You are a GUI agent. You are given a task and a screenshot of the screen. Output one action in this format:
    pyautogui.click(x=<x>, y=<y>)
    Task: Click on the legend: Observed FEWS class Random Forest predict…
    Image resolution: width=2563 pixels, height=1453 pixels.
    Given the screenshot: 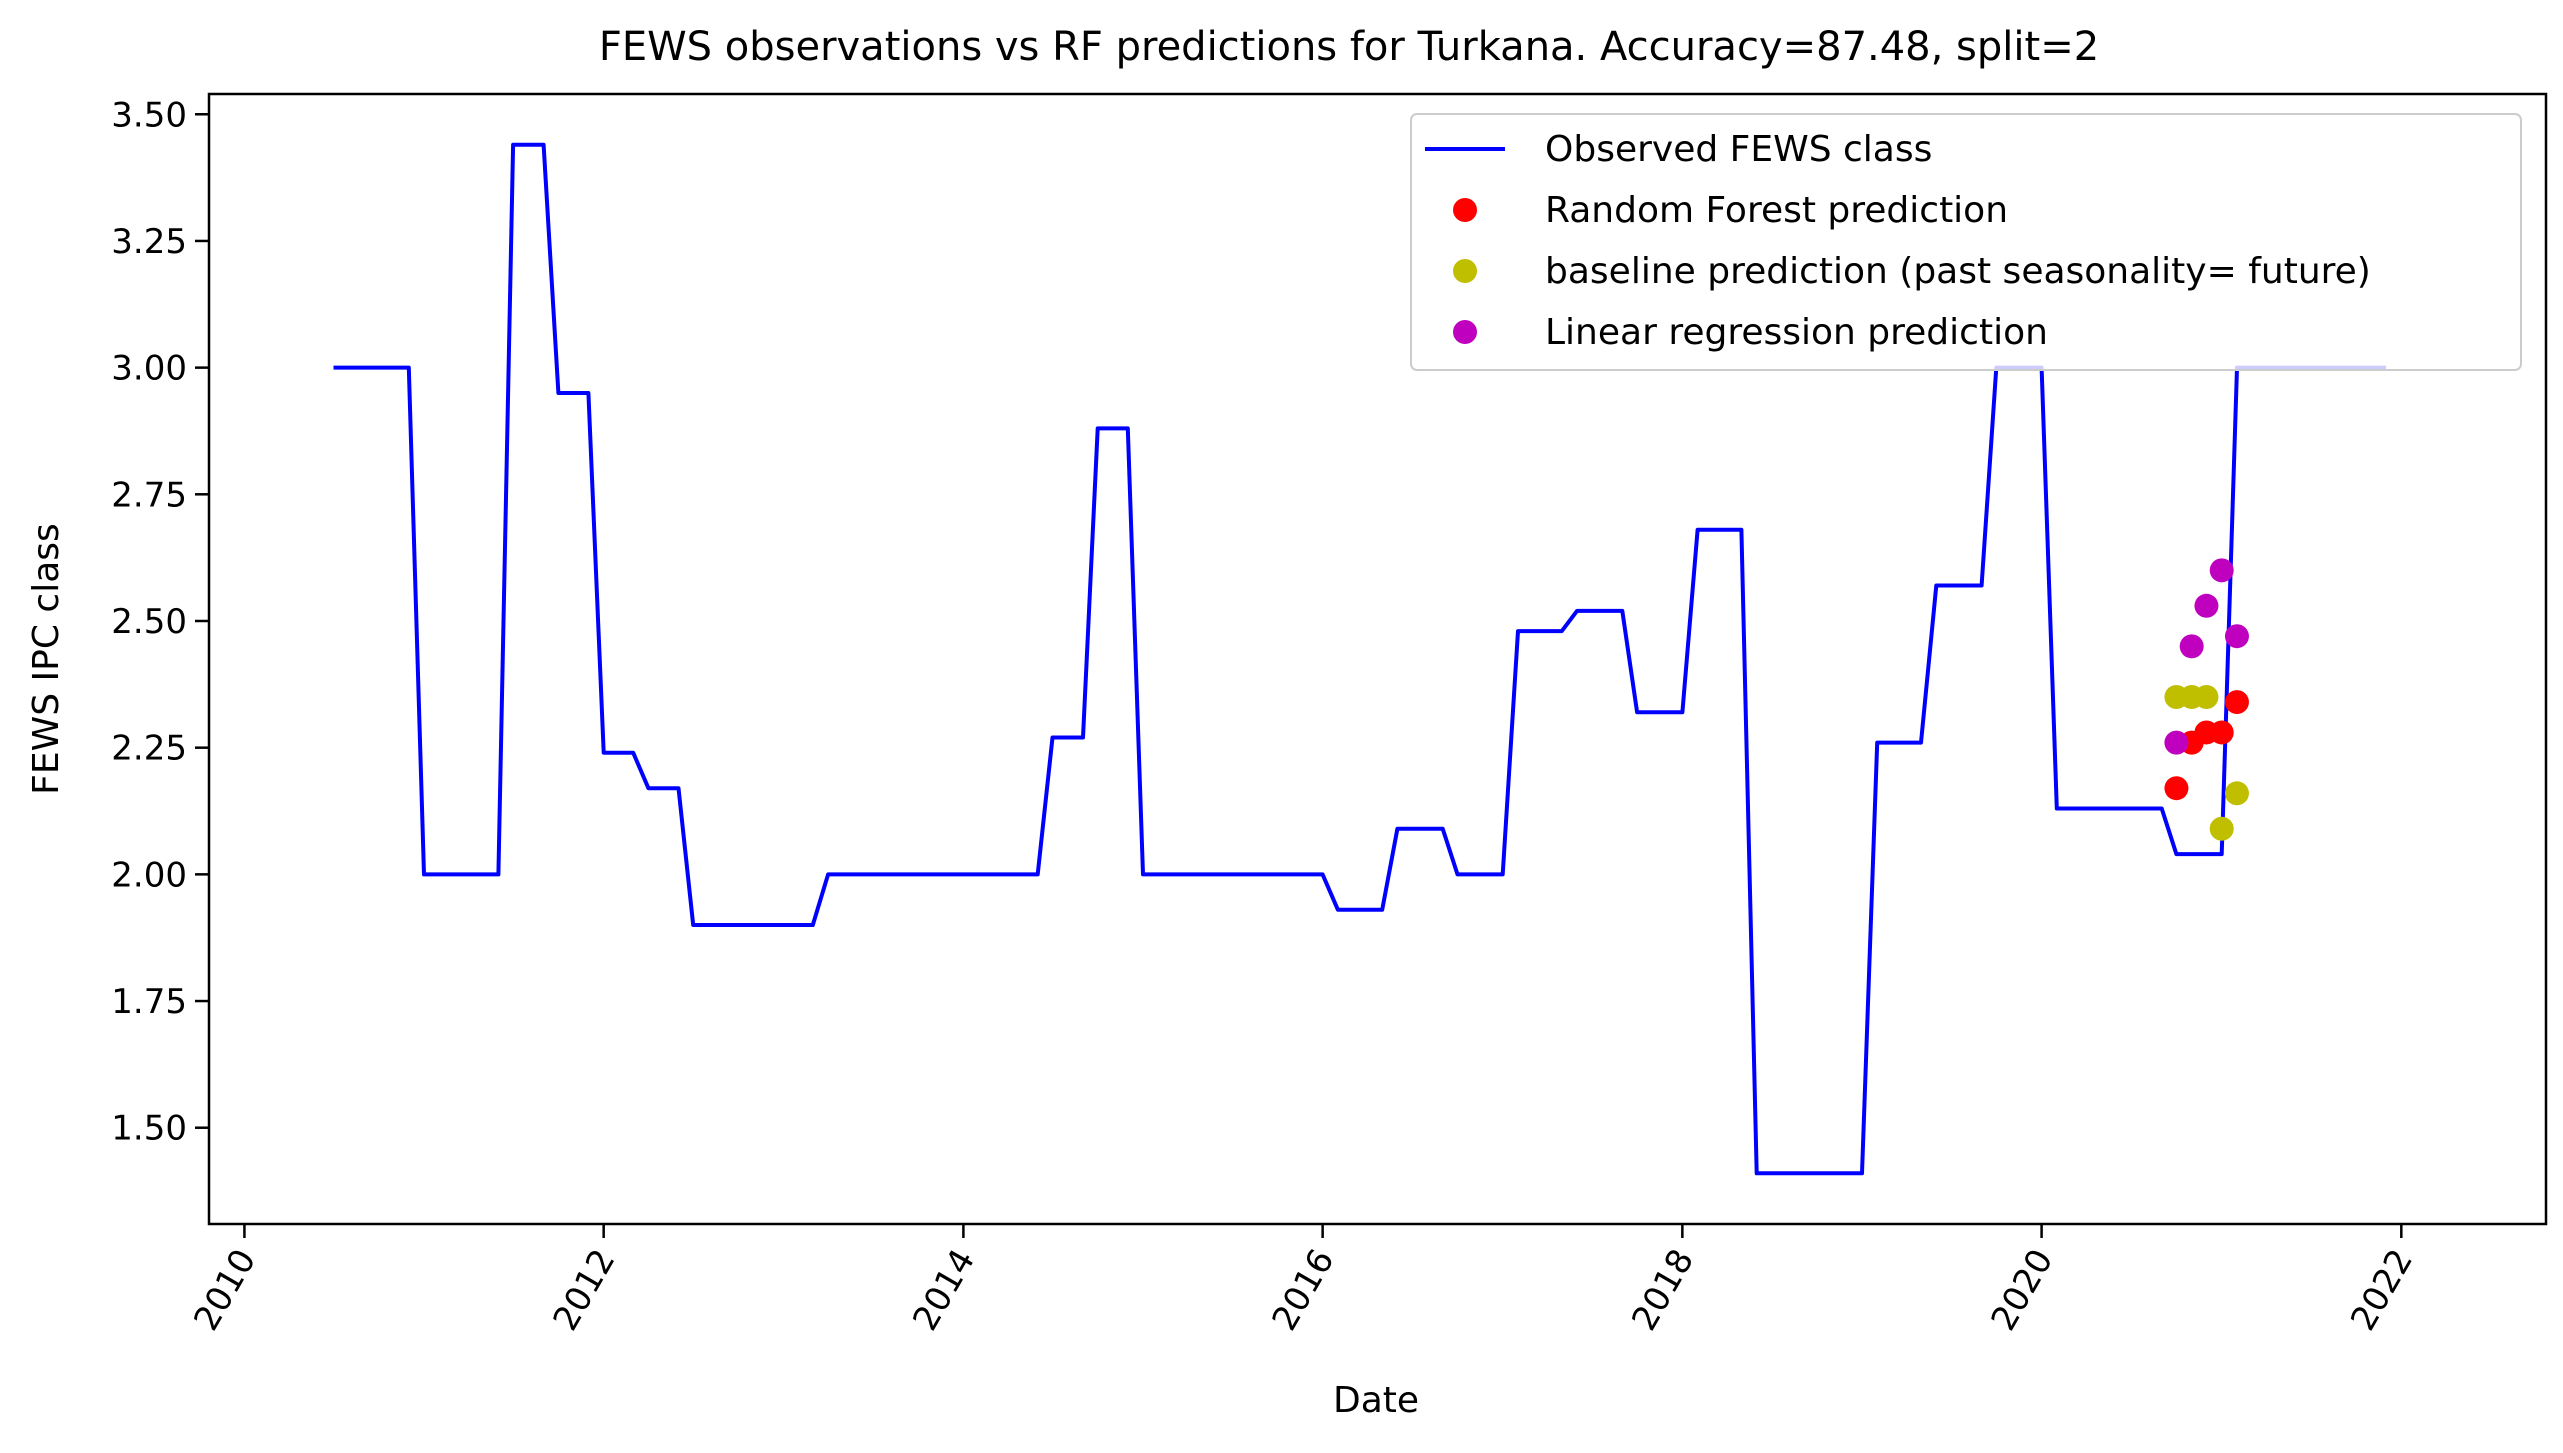 What is the action you would take?
    pyautogui.click(x=1966, y=242)
    